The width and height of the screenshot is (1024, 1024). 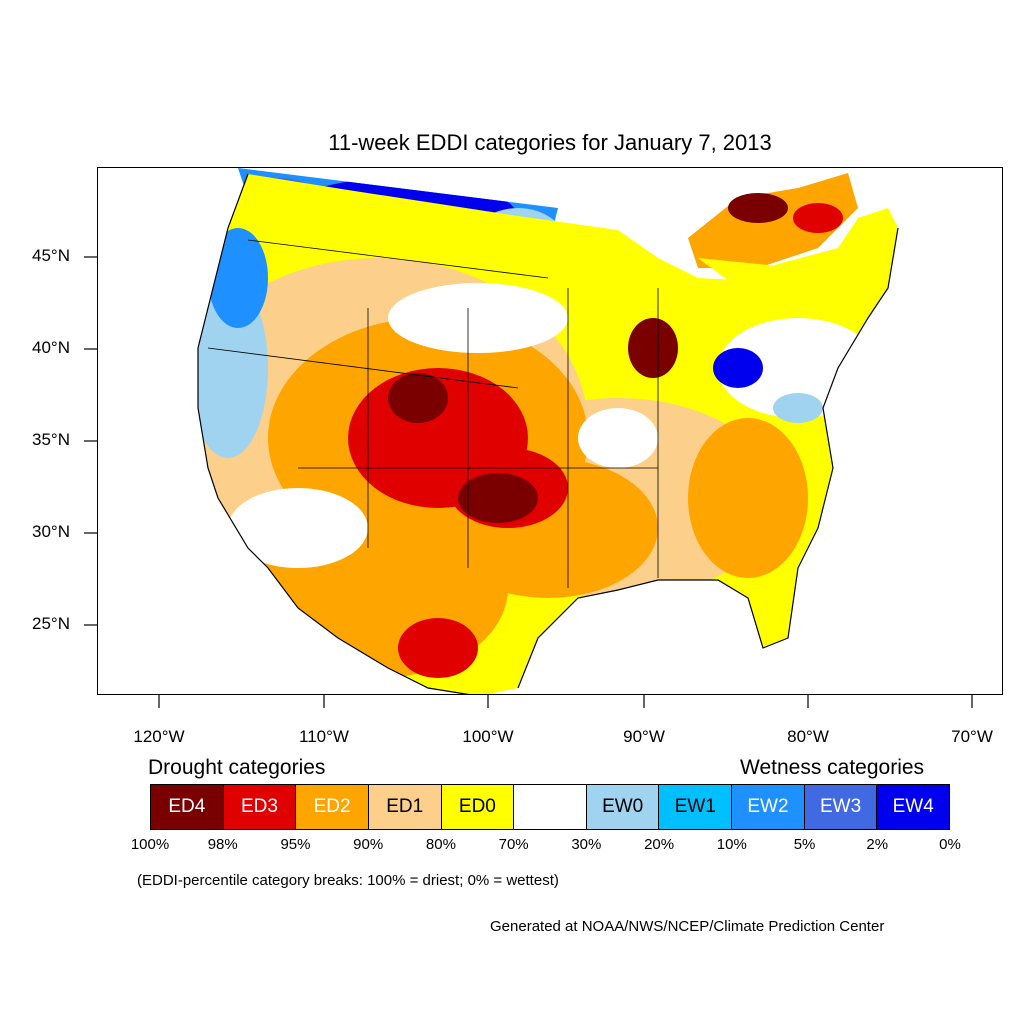 I want to click on x-tick-label: 80°W, so click(x=808, y=736).